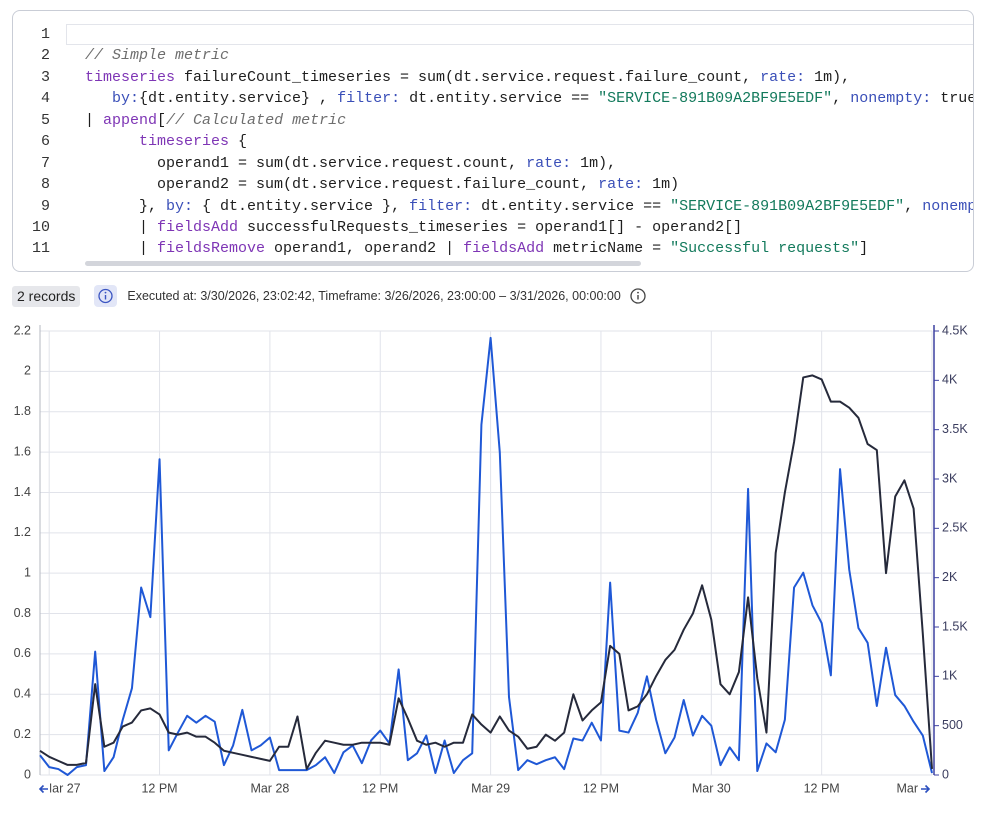 This screenshot has height=813, width=999. I want to click on code-token: 1m), so click(661, 185).